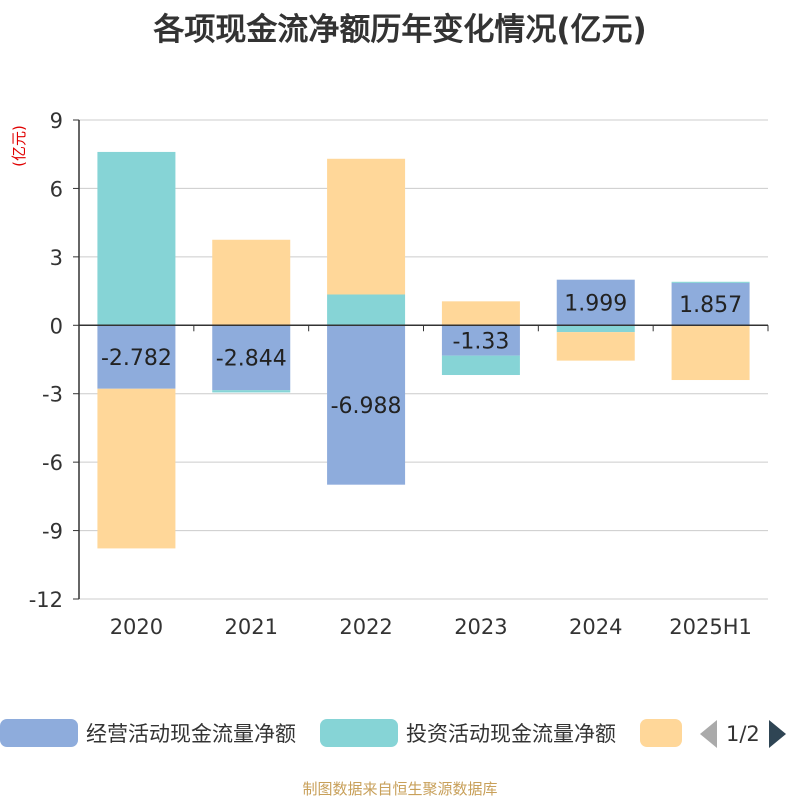 The height and width of the screenshot is (800, 800). I want to click on data-label-2020: -2.782, so click(136, 358).